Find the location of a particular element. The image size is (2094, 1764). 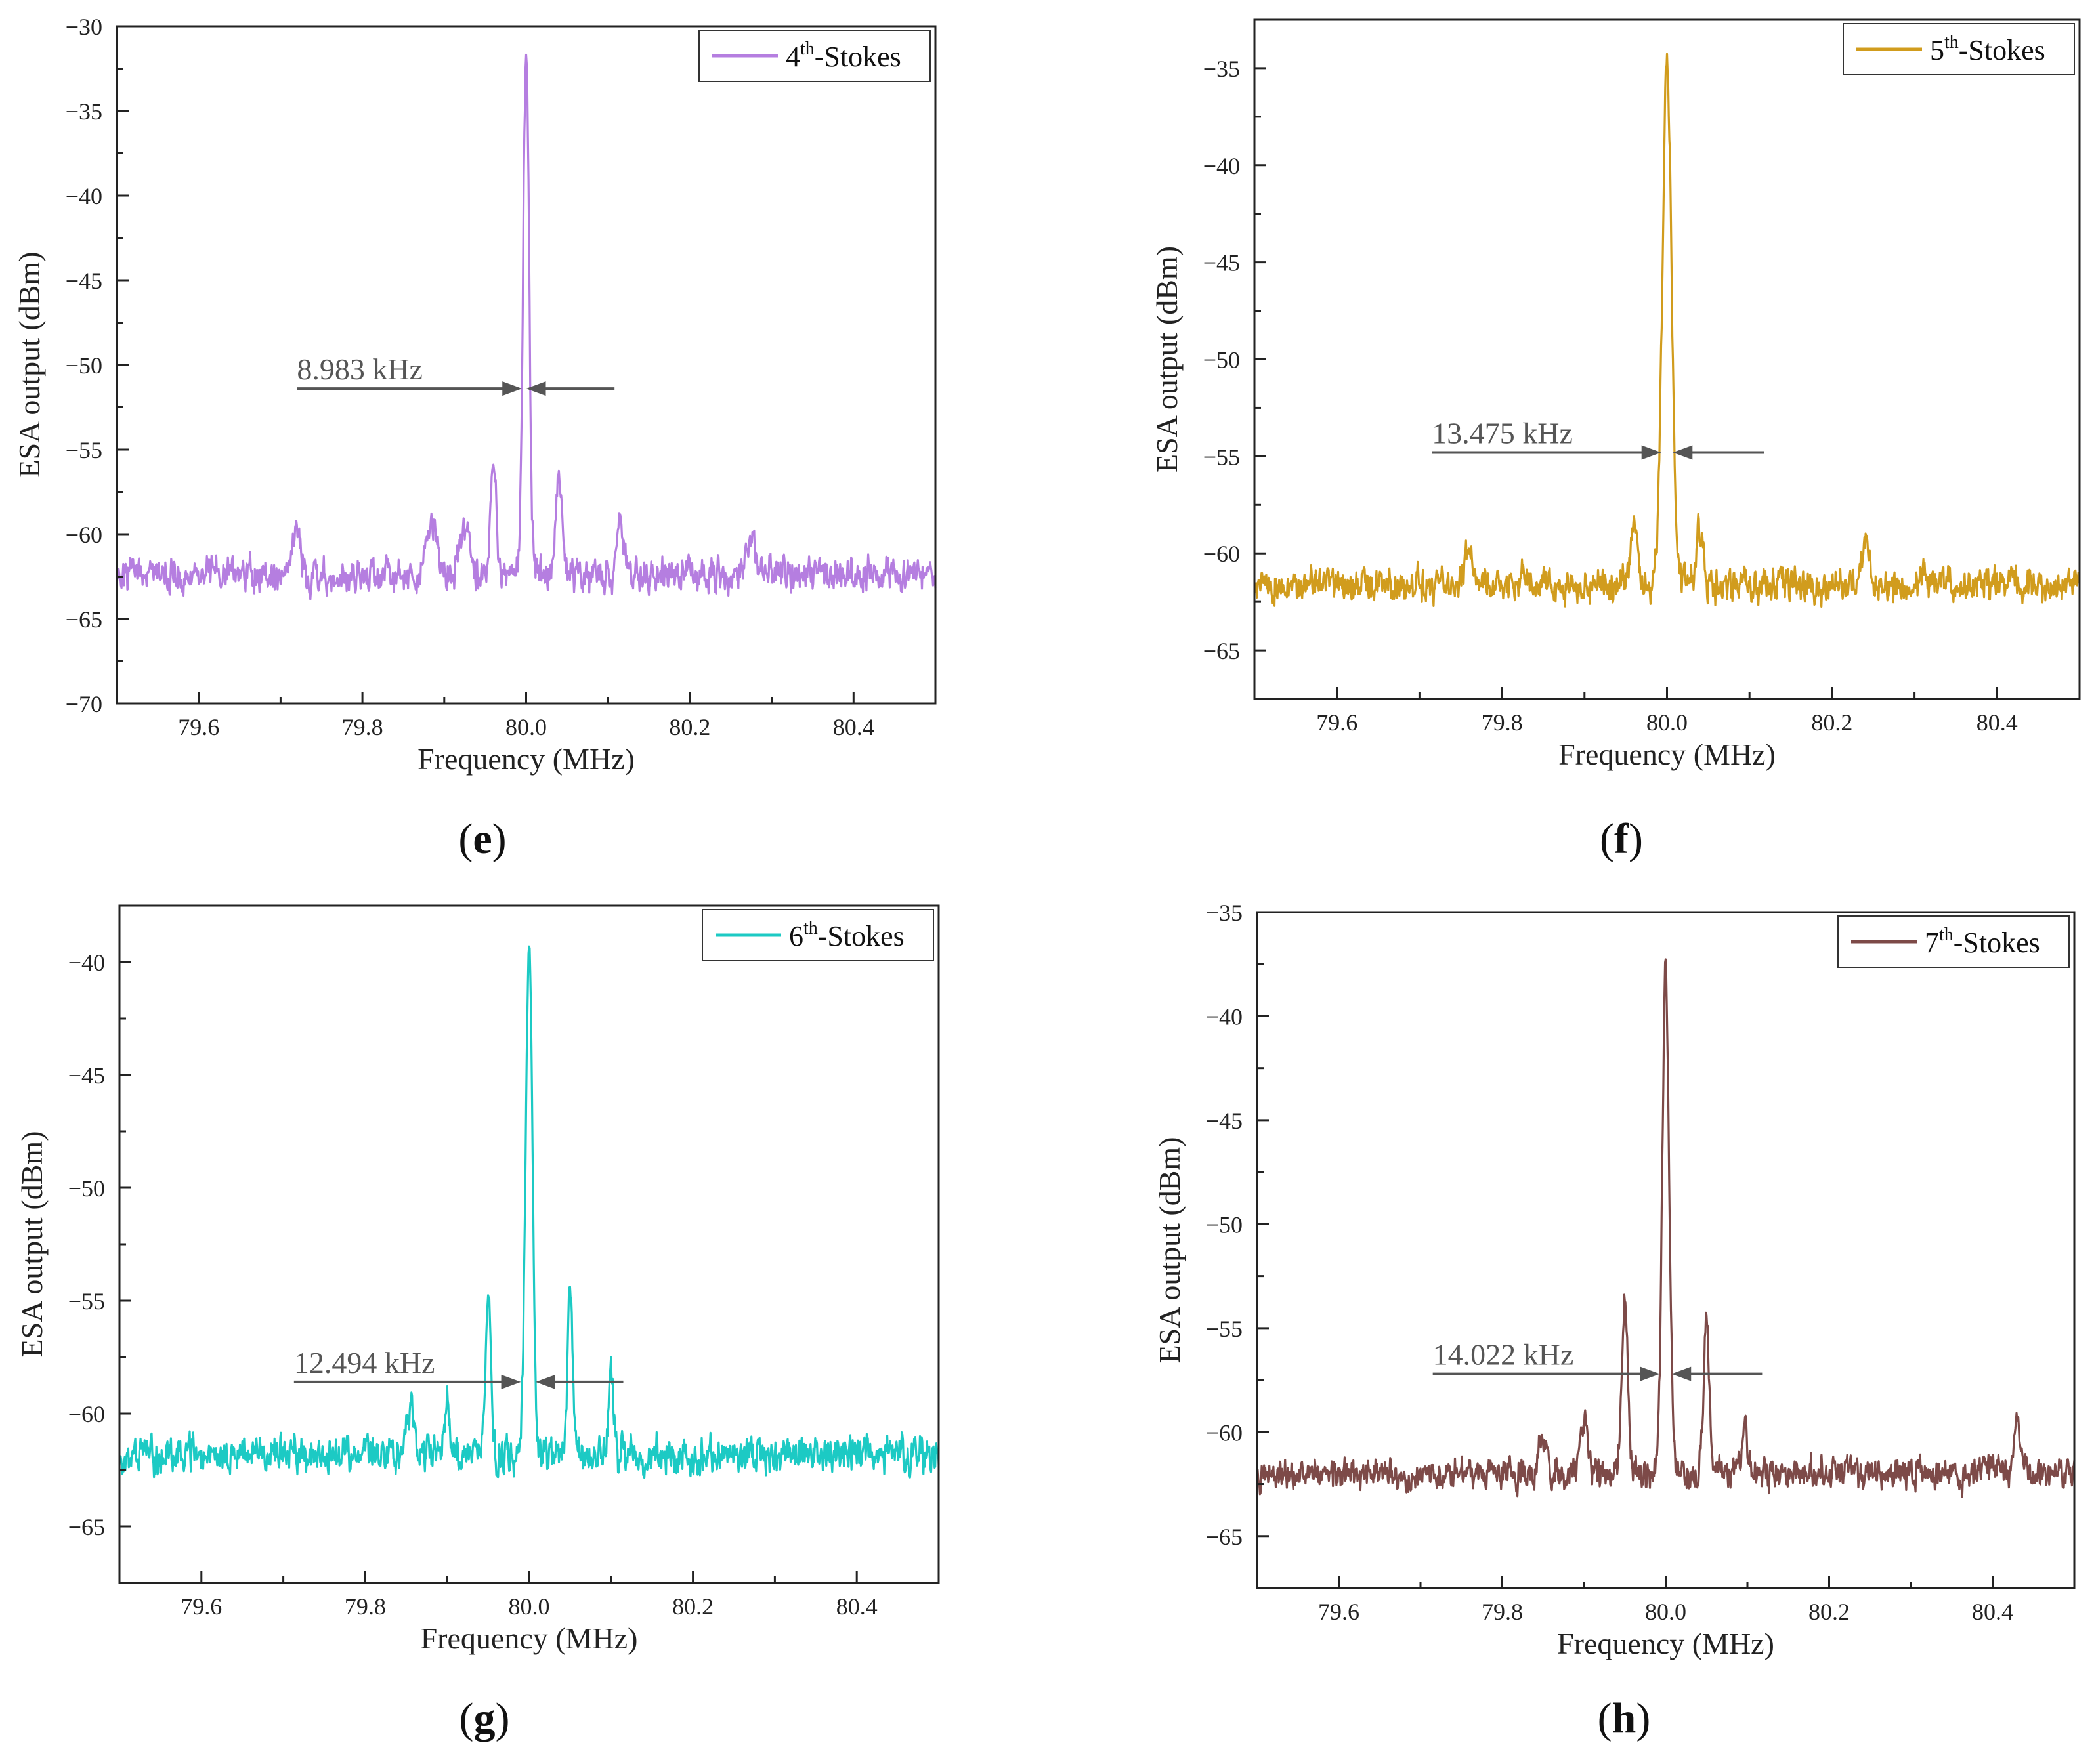

panel-label-letter: e is located at coordinates (482, 839).